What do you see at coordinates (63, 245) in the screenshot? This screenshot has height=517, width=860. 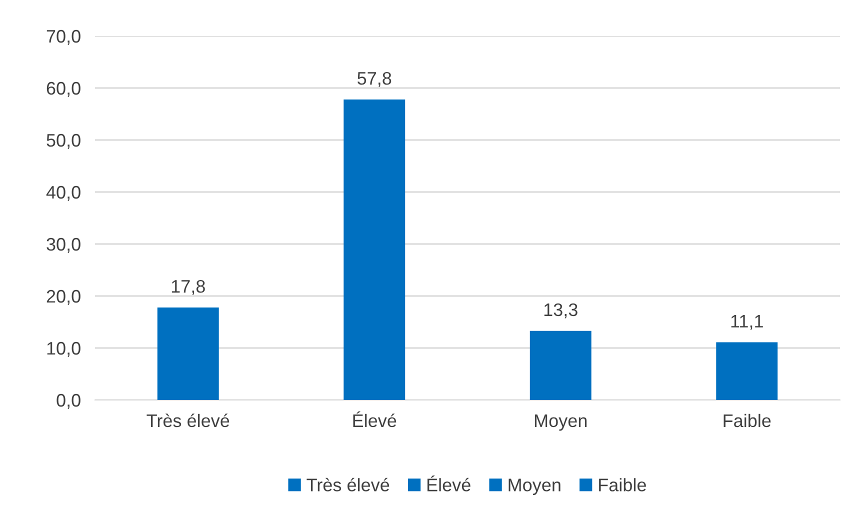 I see `y-tick-label: 30,0` at bounding box center [63, 245].